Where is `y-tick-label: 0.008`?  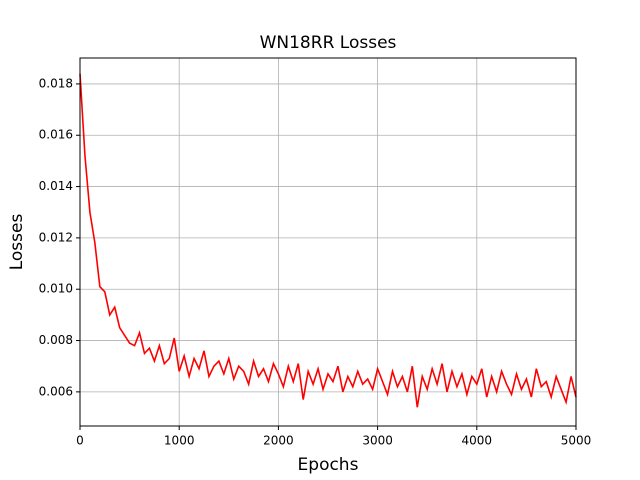
y-tick-label: 0.008 is located at coordinates (56, 340).